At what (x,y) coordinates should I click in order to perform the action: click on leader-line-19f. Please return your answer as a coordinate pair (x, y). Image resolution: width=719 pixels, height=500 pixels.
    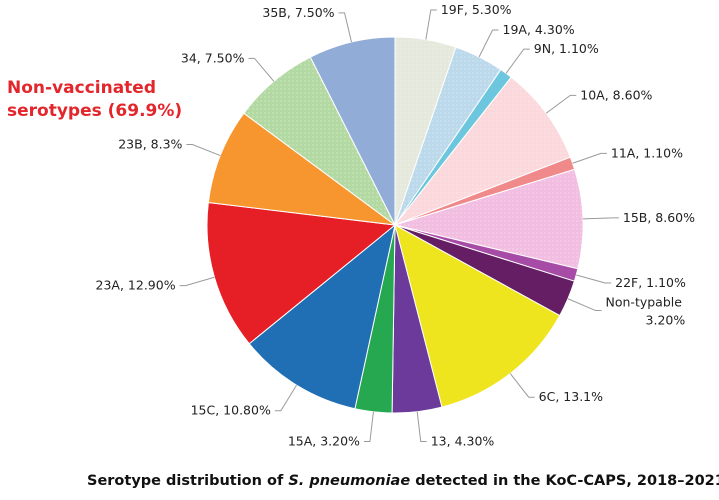
    Looking at the image, I should click on (431, 24).